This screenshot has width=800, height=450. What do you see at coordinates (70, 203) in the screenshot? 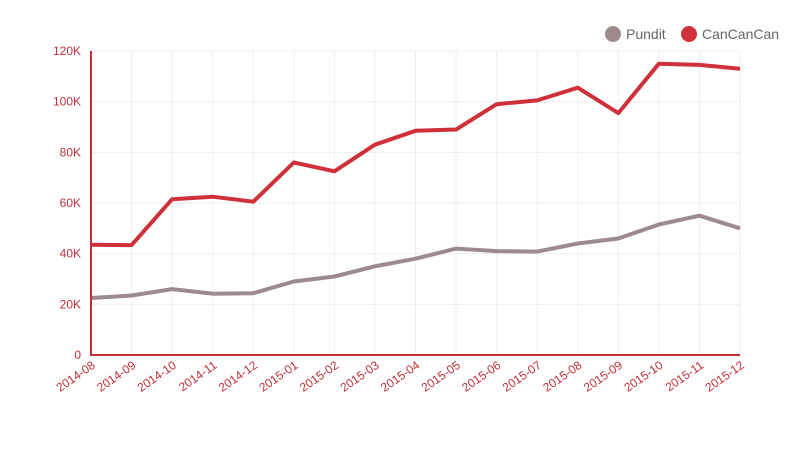
I see `y-tick-label: 60K` at bounding box center [70, 203].